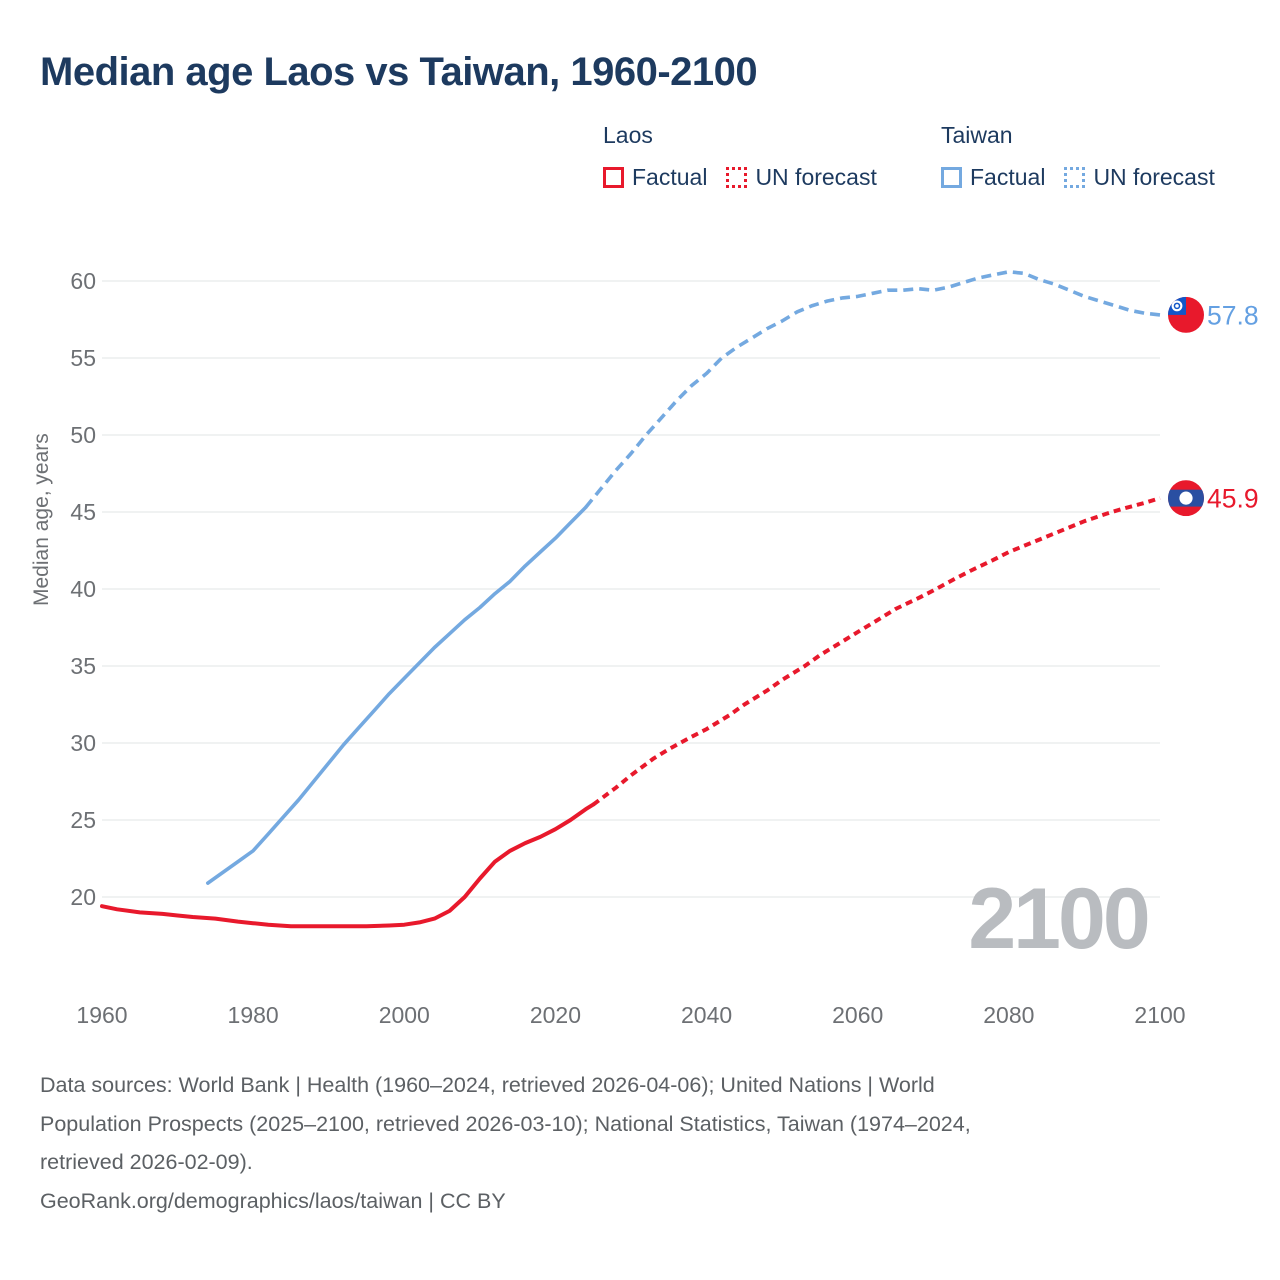  What do you see at coordinates (1008, 1015) in the screenshot?
I see `x-tick-label: 2080` at bounding box center [1008, 1015].